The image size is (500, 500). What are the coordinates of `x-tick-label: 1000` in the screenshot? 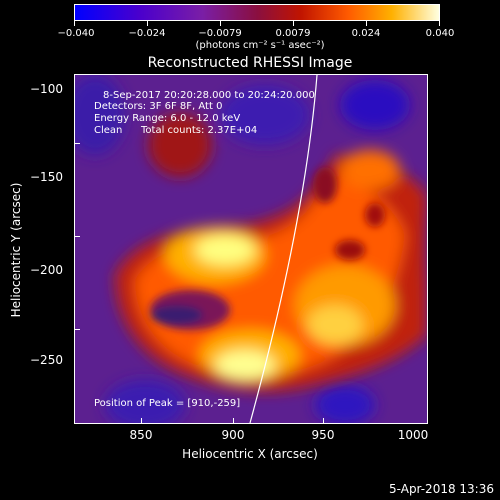 It's located at (413, 435).